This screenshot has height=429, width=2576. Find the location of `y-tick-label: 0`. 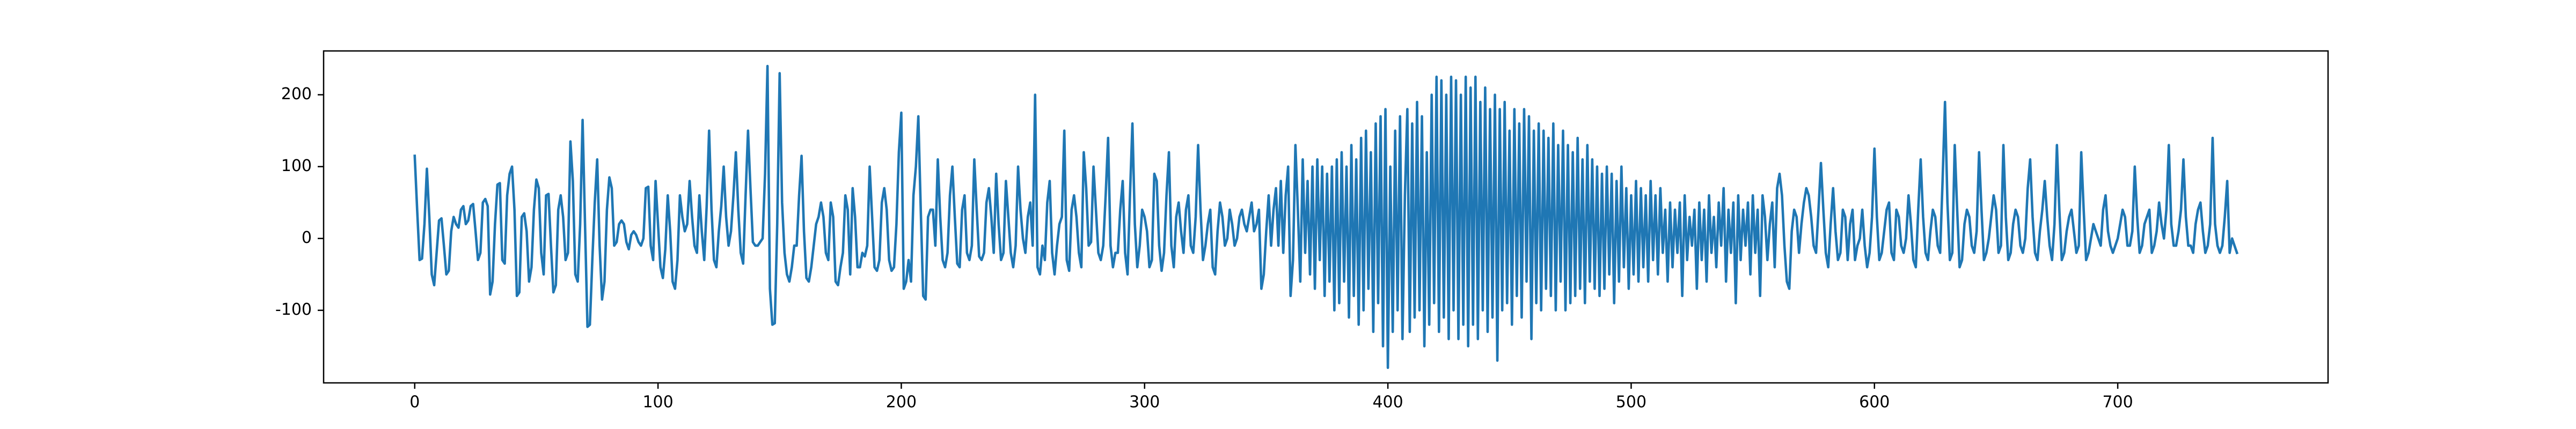

y-tick-label: 0 is located at coordinates (307, 237).